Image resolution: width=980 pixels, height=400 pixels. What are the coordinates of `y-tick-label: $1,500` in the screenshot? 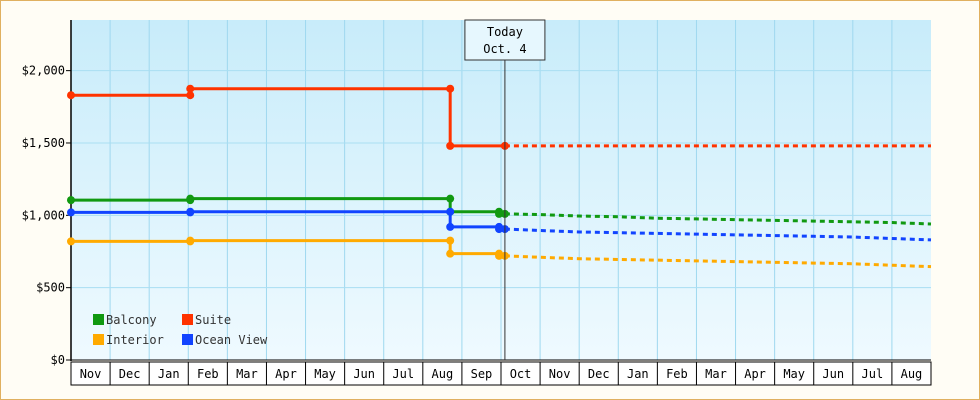 It's located at (43, 143).